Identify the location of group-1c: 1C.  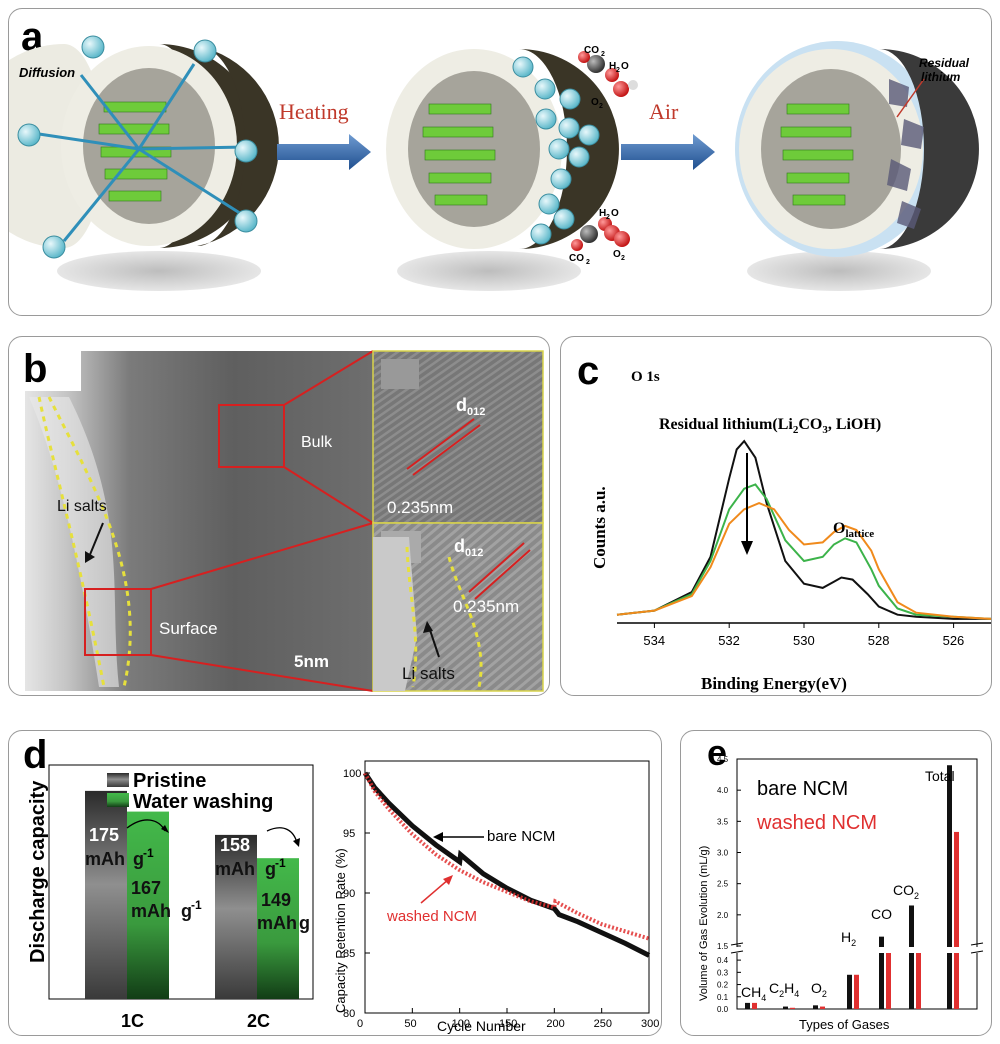
(132, 1021).